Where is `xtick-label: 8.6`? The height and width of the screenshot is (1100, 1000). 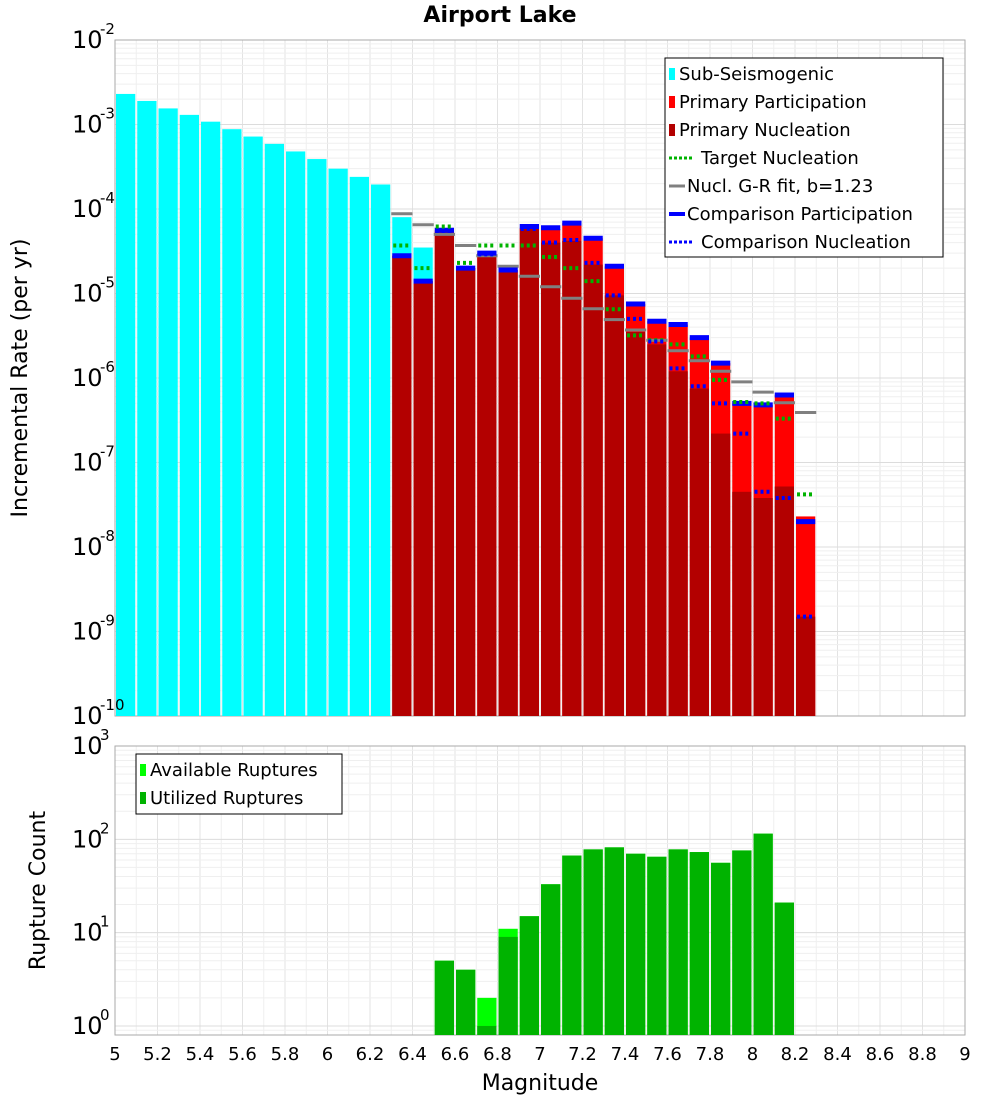
xtick-label: 8.6 is located at coordinates (880, 1054).